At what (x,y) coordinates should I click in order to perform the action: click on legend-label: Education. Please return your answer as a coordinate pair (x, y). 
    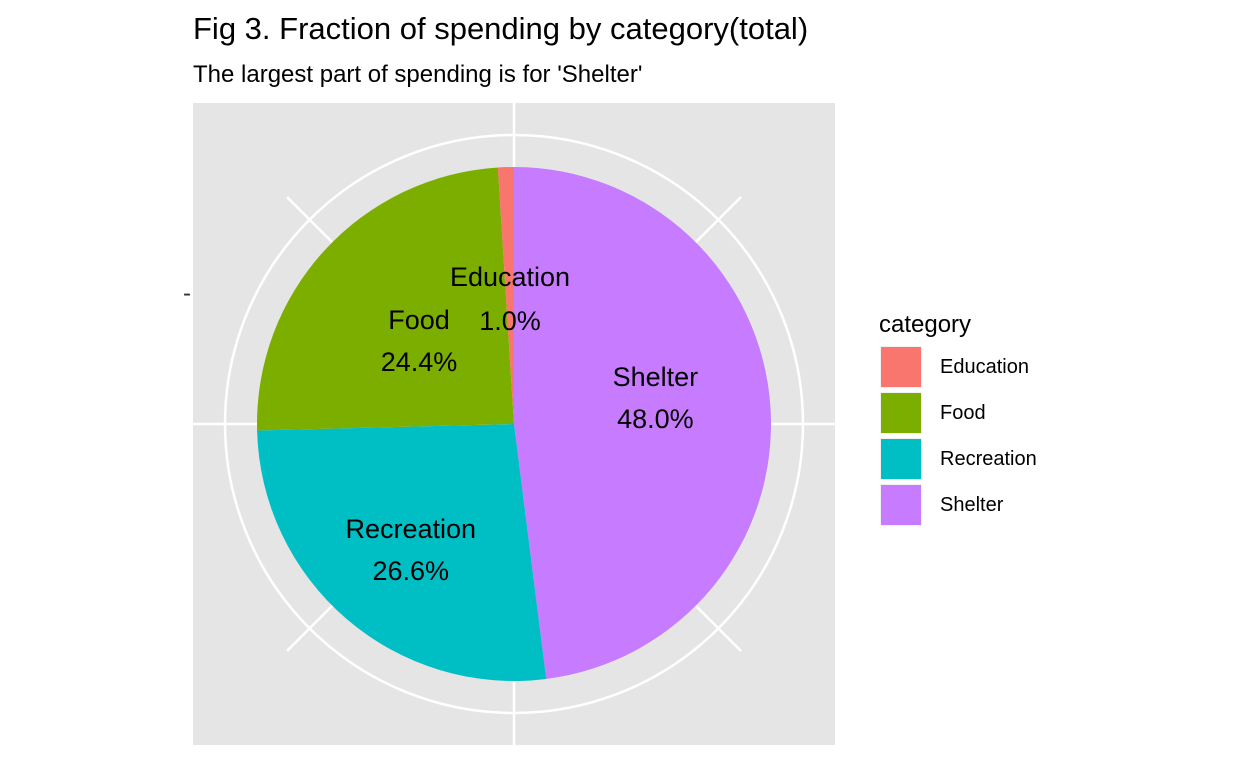
    Looking at the image, I should click on (984, 366).